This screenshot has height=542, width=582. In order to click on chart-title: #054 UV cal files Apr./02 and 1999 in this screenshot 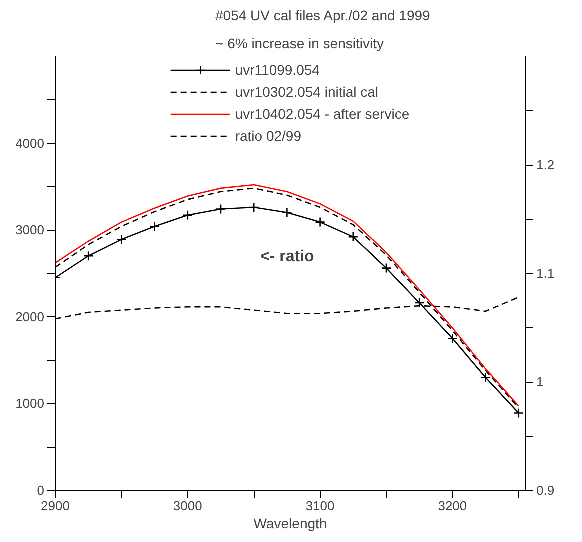, I will do `click(323, 16)`.